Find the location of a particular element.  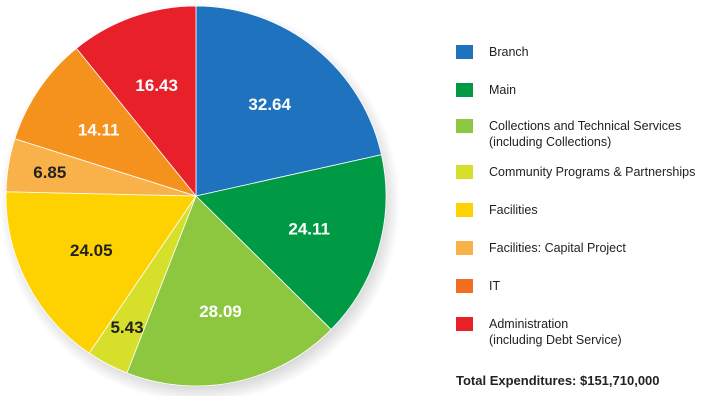

slice-label-4: 24.05 is located at coordinates (91, 250).